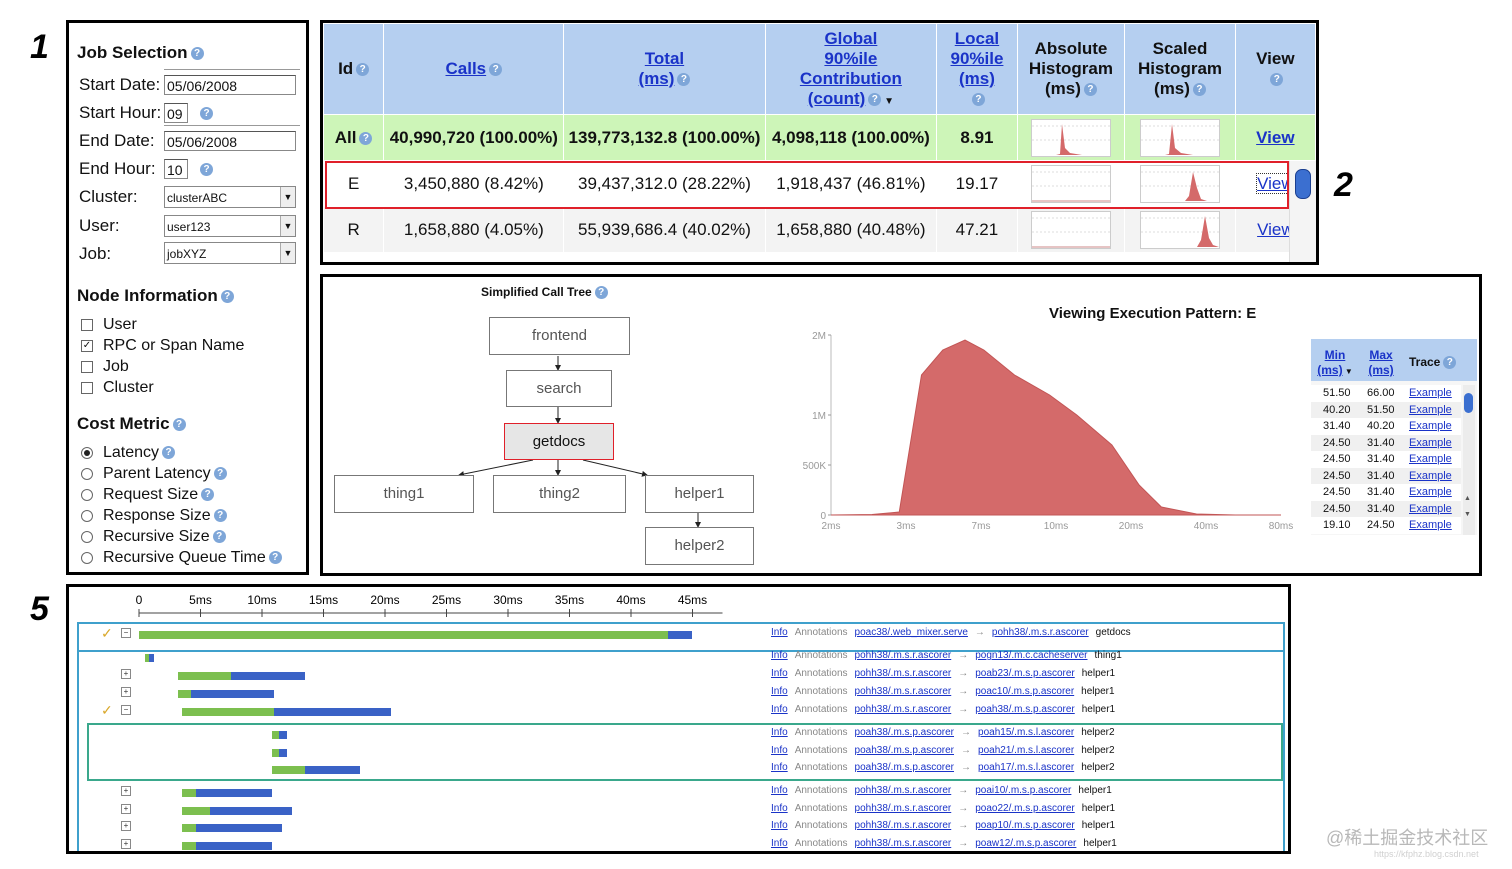 Image resolution: width=1512 pixels, height=869 pixels. I want to click on min-unit-link: (ms), so click(1330, 370).